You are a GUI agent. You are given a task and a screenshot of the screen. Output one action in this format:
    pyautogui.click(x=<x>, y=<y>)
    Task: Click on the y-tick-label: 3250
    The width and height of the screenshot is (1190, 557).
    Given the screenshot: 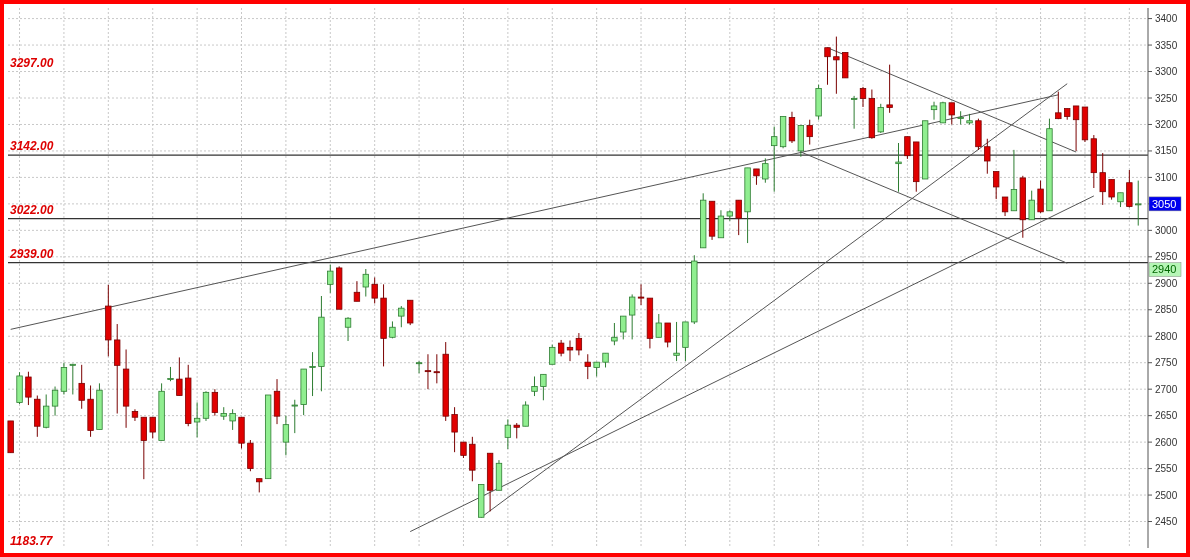 What is the action you would take?
    pyautogui.click(x=1166, y=98)
    